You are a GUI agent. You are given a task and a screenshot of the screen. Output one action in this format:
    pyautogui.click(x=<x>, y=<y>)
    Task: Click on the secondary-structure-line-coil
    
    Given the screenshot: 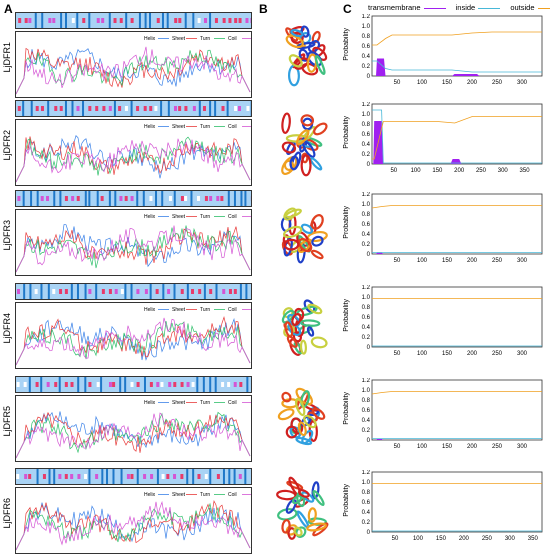 What is the action you would take?
    pyautogui.click(x=133, y=341)
    